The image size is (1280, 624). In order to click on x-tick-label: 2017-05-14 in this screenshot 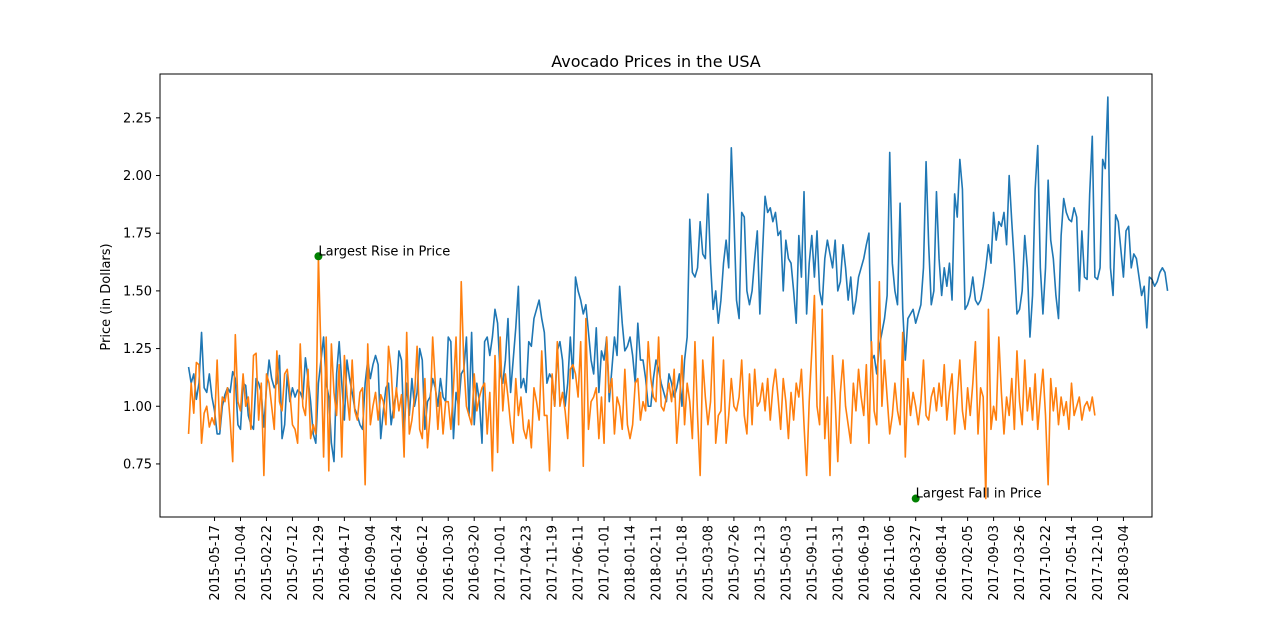, I will do `click(1072, 563)`.